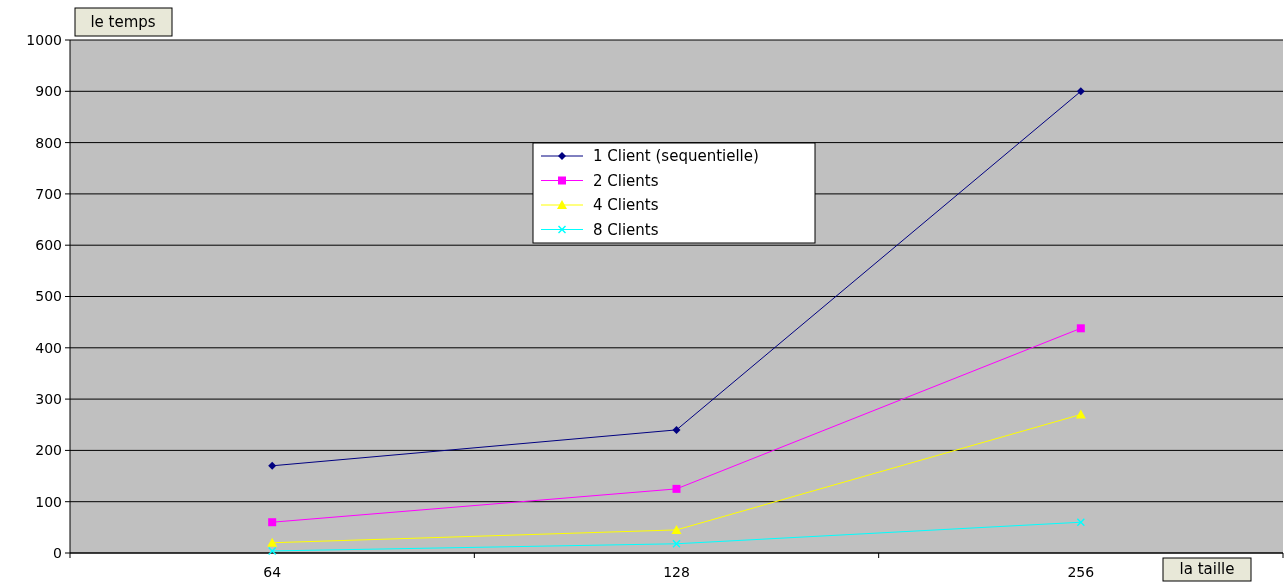  Describe the element at coordinates (48, 193) in the screenshot. I see `y-tick-label: 700` at that location.